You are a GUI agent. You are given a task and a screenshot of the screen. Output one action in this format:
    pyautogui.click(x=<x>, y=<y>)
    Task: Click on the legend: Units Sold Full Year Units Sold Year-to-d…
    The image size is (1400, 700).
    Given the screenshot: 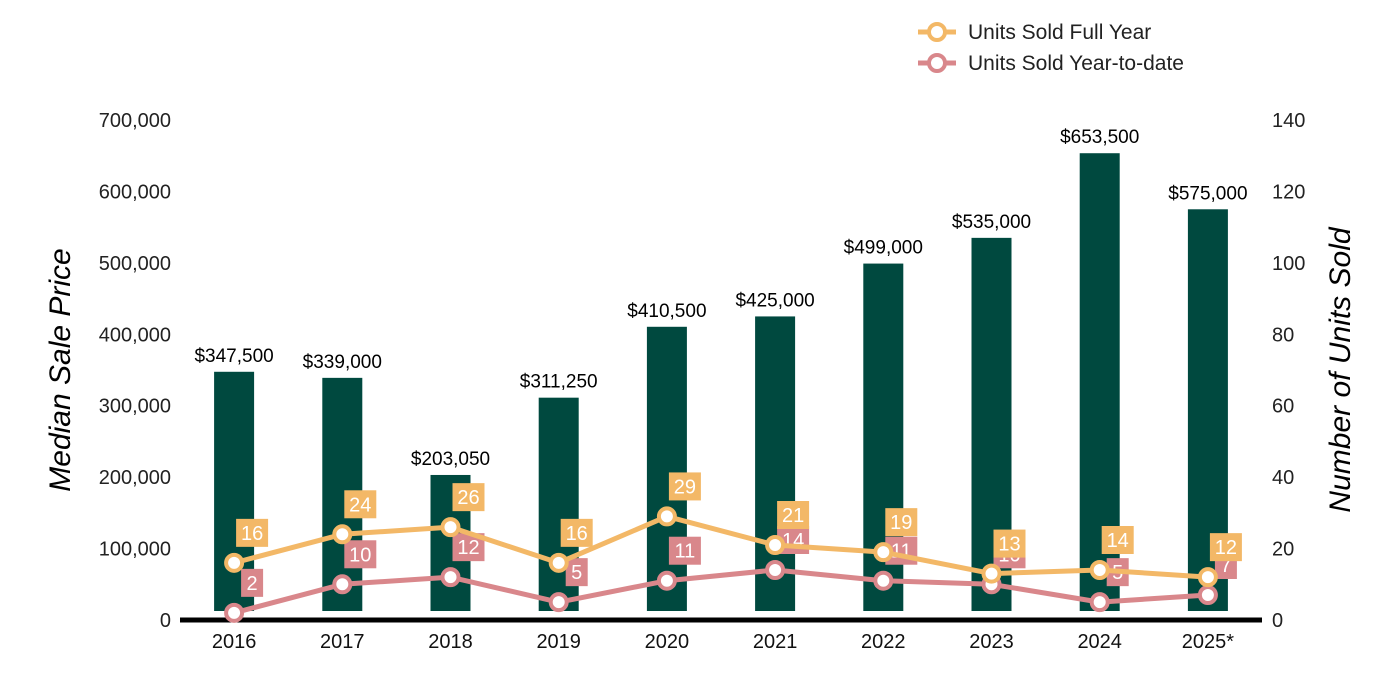 What is the action you would take?
    pyautogui.click(x=1051, y=48)
    